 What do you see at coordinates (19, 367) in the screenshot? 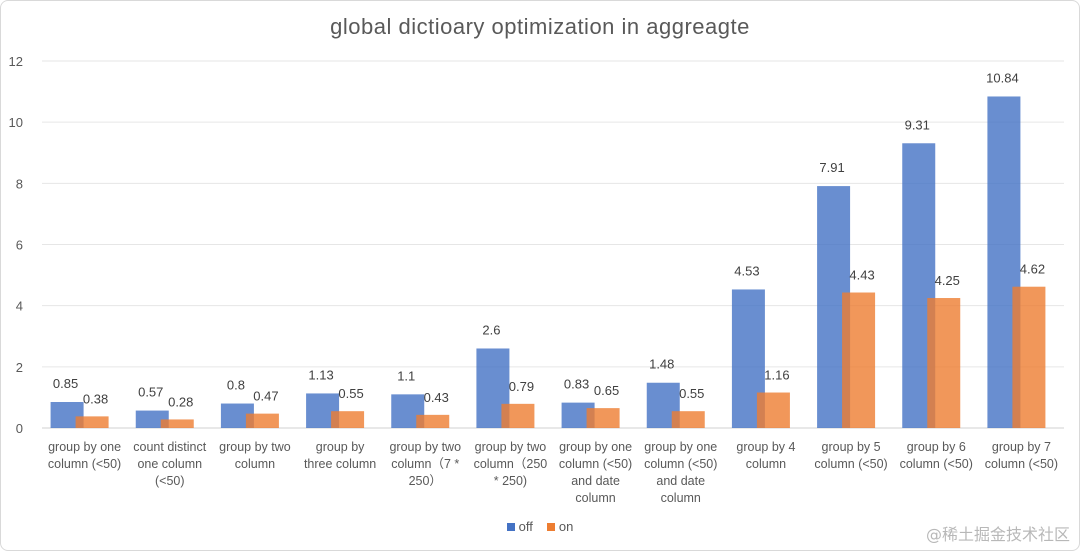
I see `y-tick-label: 2` at bounding box center [19, 367].